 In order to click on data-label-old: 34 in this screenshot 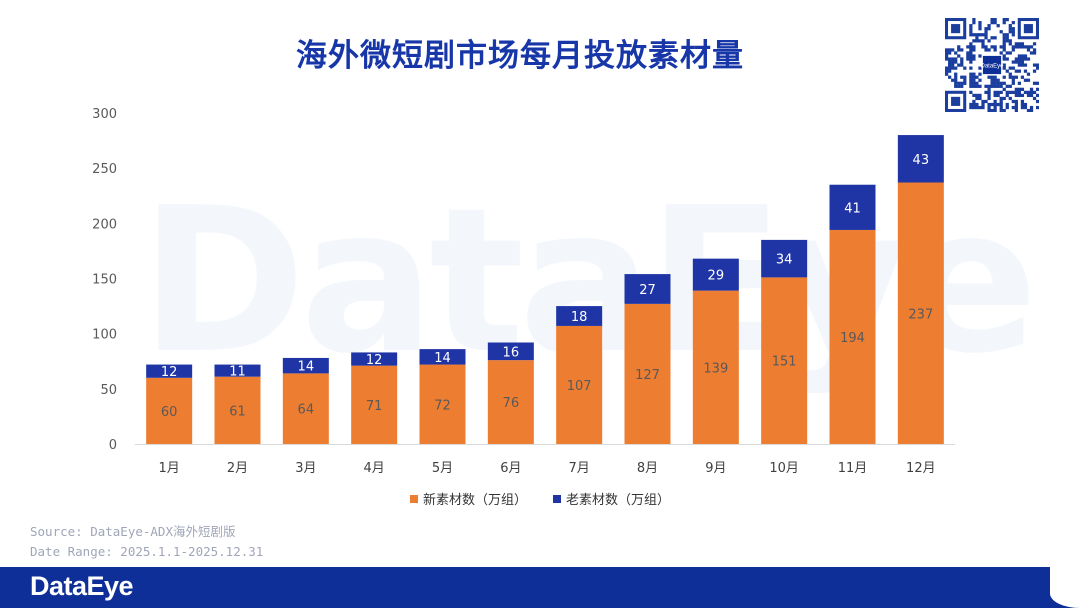, I will do `click(784, 260)`.